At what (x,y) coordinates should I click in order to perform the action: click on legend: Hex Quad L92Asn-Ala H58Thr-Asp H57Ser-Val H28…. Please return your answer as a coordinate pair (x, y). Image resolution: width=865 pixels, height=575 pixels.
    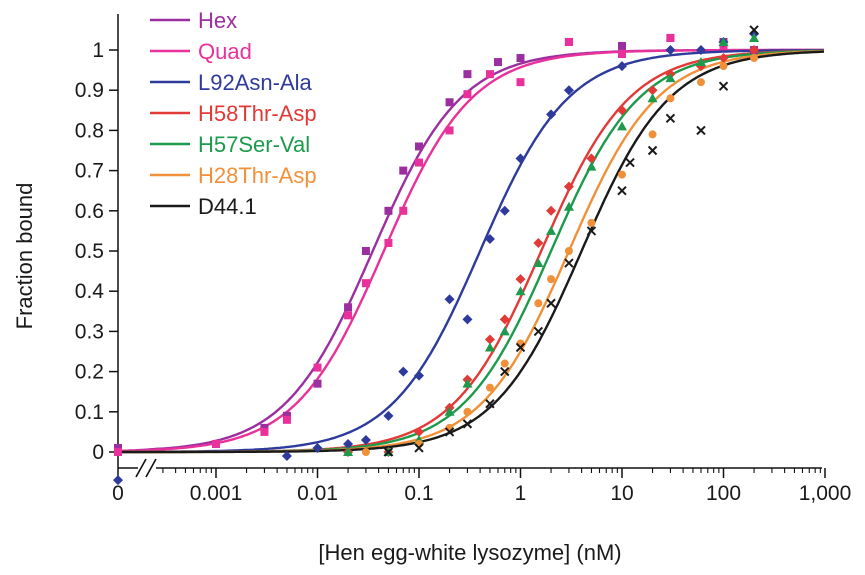
    Looking at the image, I should click on (233, 113).